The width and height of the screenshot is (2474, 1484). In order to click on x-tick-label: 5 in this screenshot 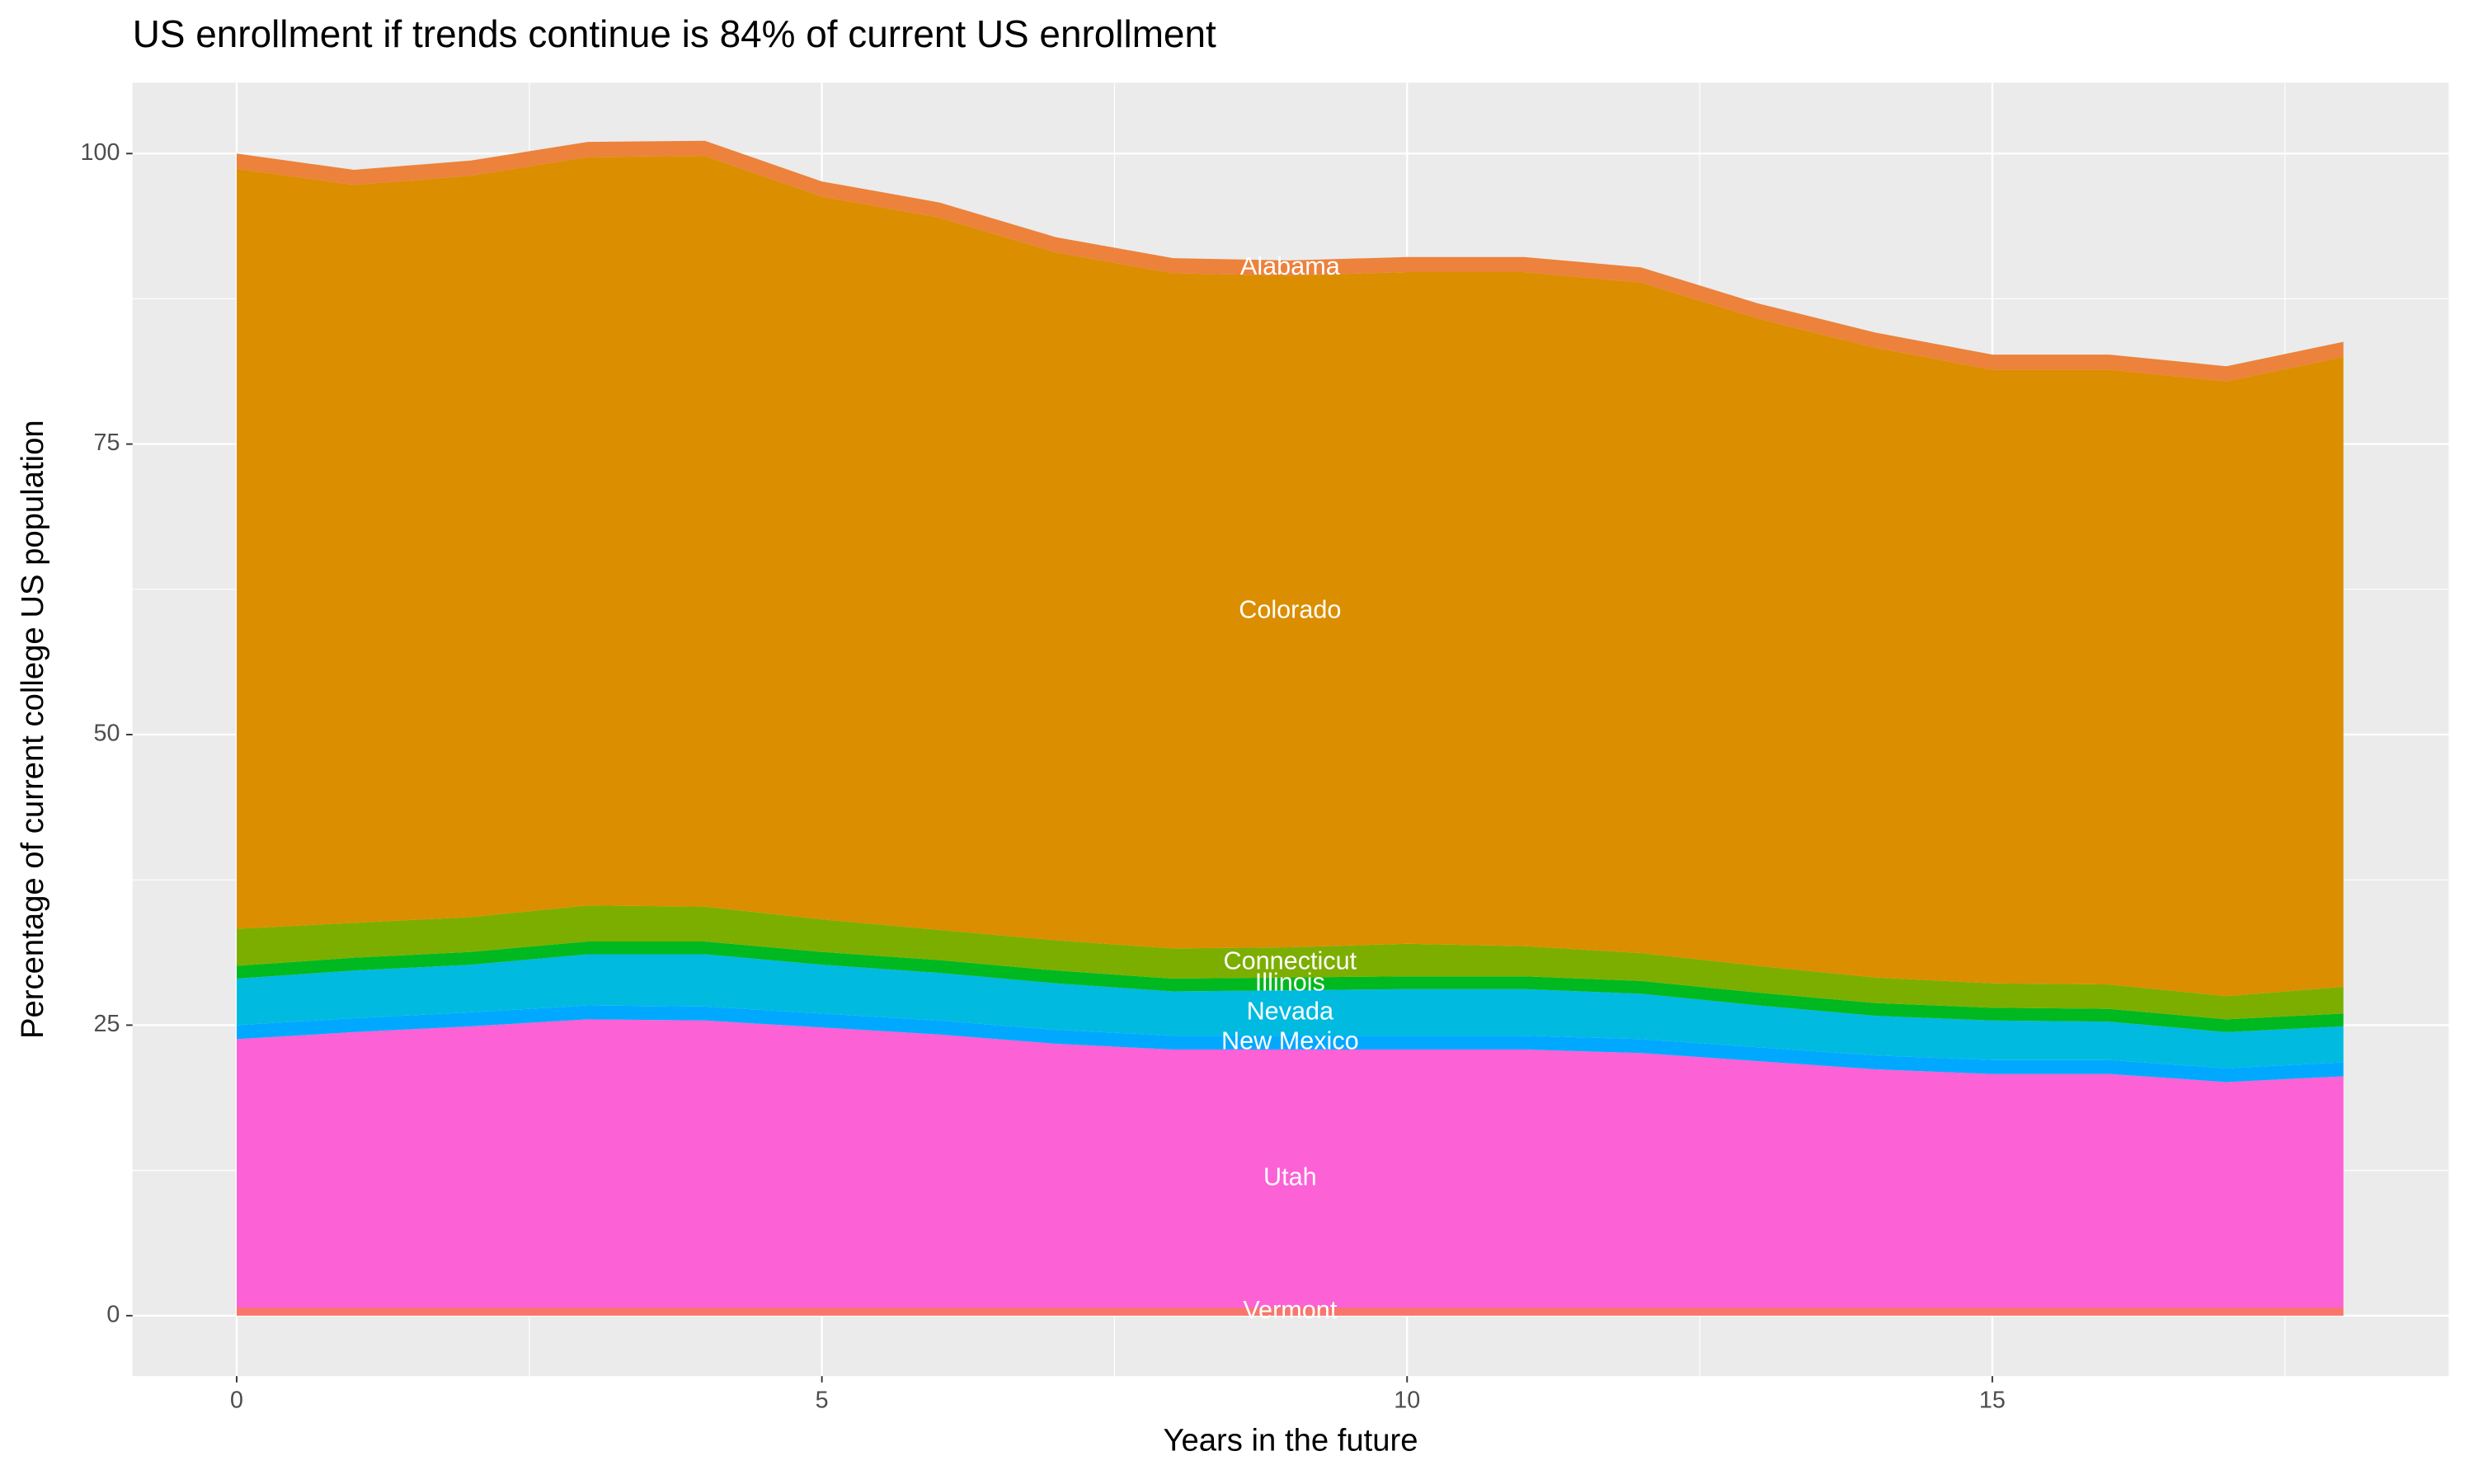, I will do `click(822, 1400)`.